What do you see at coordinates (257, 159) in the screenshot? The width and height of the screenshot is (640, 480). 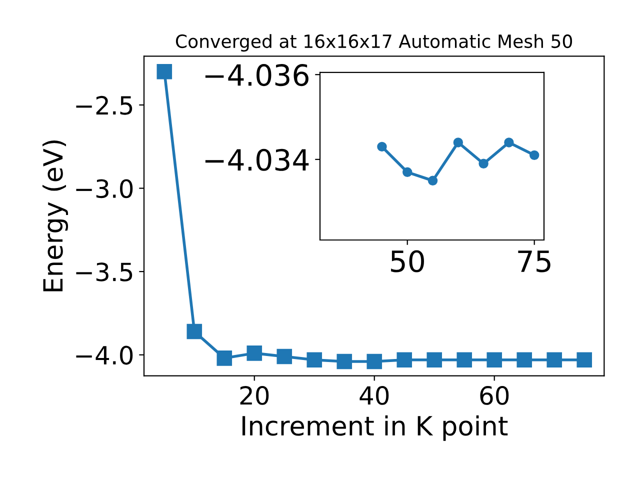 I see `y-tick-label: −4.034` at bounding box center [257, 159].